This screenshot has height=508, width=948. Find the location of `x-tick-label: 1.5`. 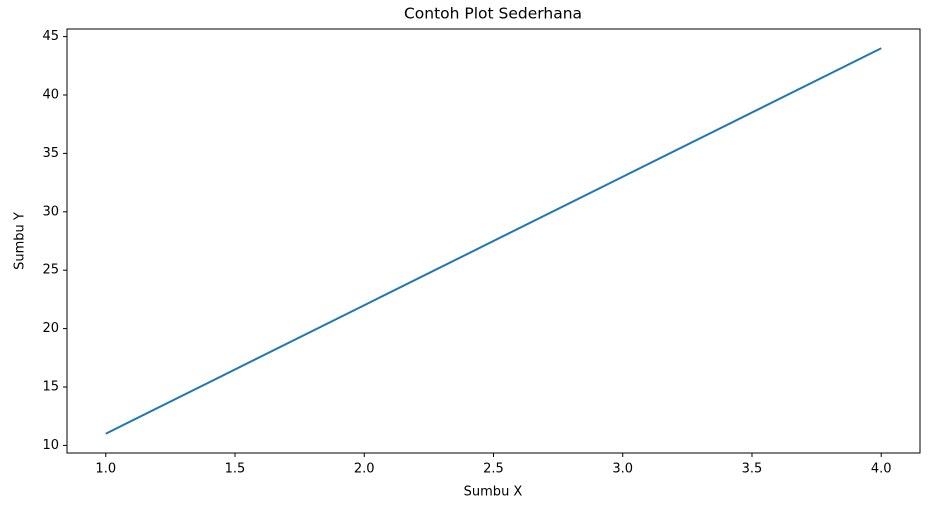

x-tick-label: 1.5 is located at coordinates (235, 469).